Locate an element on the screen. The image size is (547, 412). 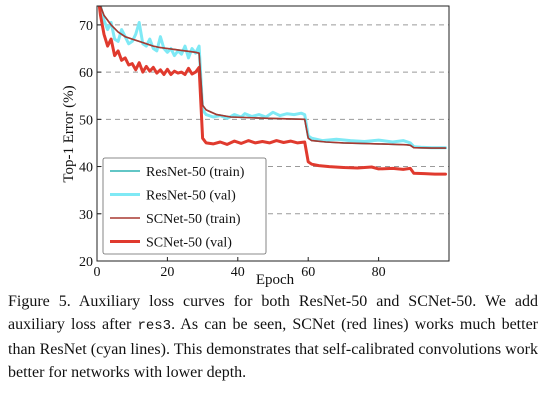
y-tick-label-60: 60 is located at coordinates (86, 73).